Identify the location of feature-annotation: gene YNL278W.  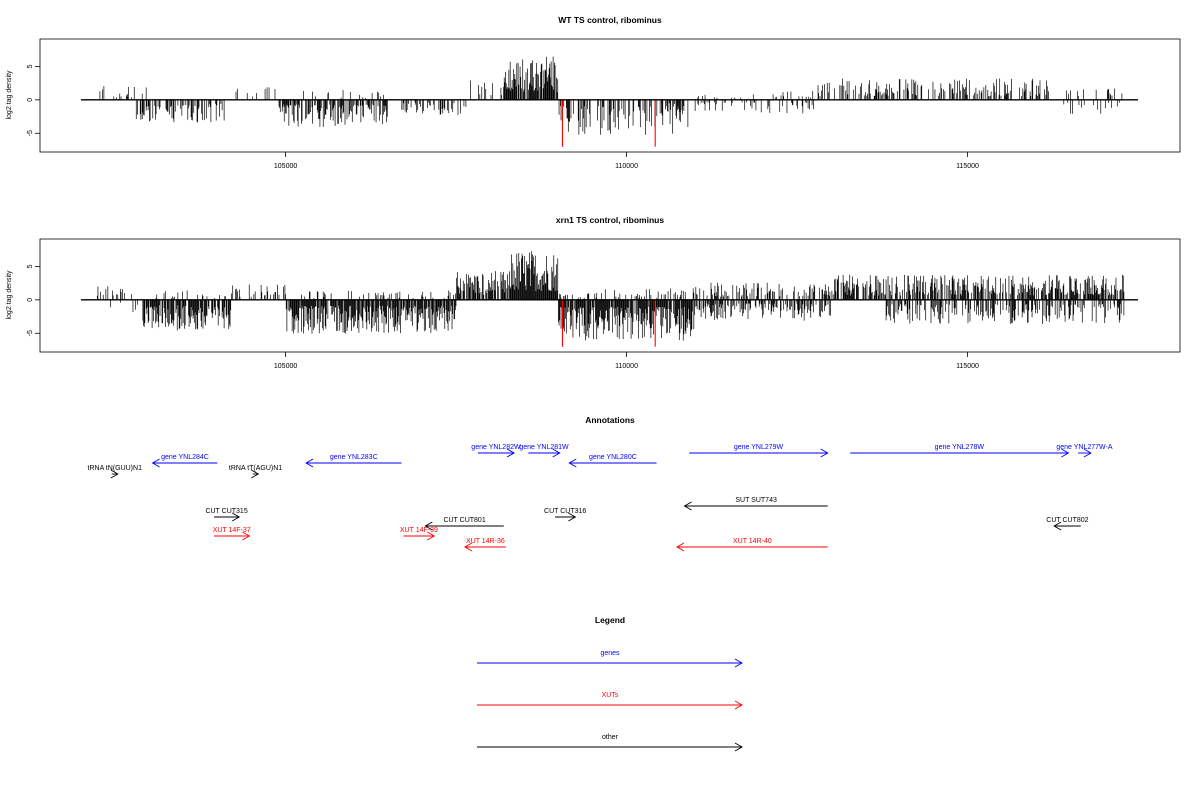
(960, 451).